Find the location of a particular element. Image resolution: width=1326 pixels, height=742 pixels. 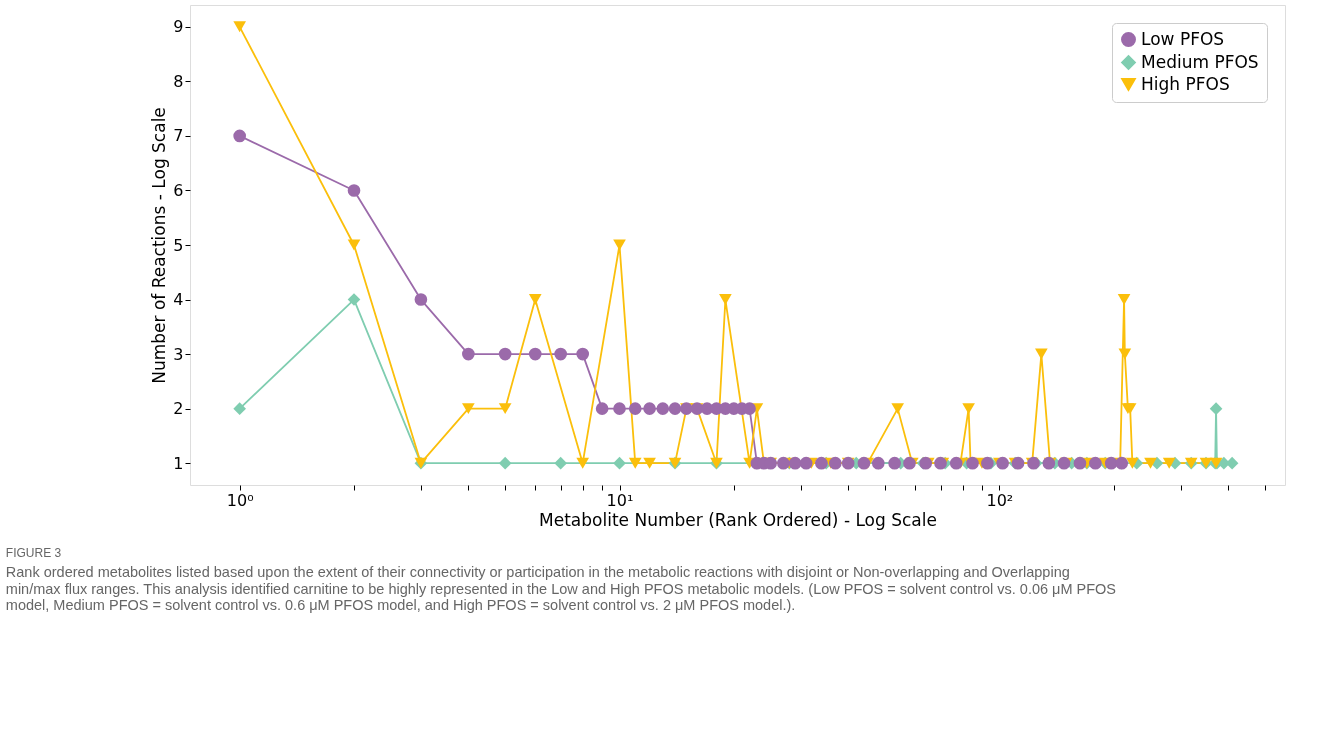

y-tick-label: 6 is located at coordinates (178, 190).